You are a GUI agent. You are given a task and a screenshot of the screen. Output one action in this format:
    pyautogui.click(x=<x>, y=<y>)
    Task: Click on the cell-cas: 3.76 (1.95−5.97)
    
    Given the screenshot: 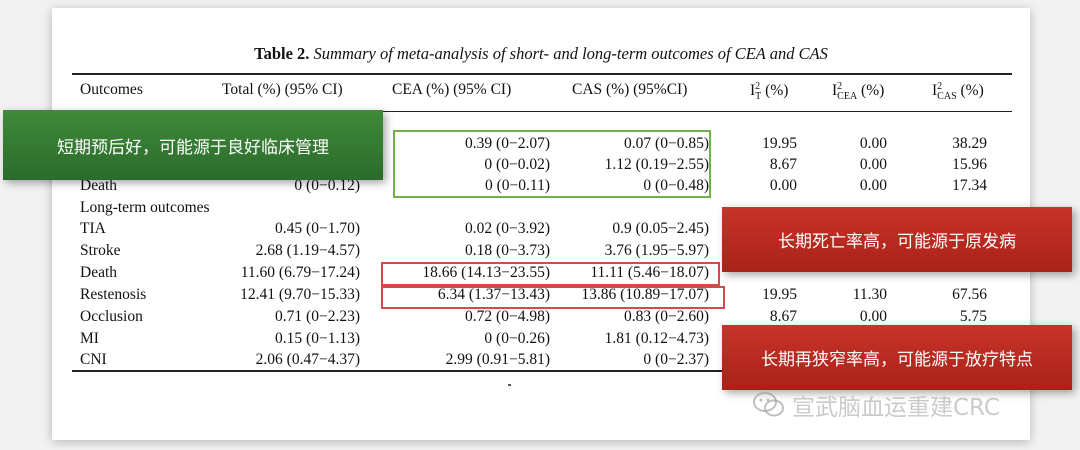 What is the action you would take?
    pyautogui.click(x=656, y=250)
    